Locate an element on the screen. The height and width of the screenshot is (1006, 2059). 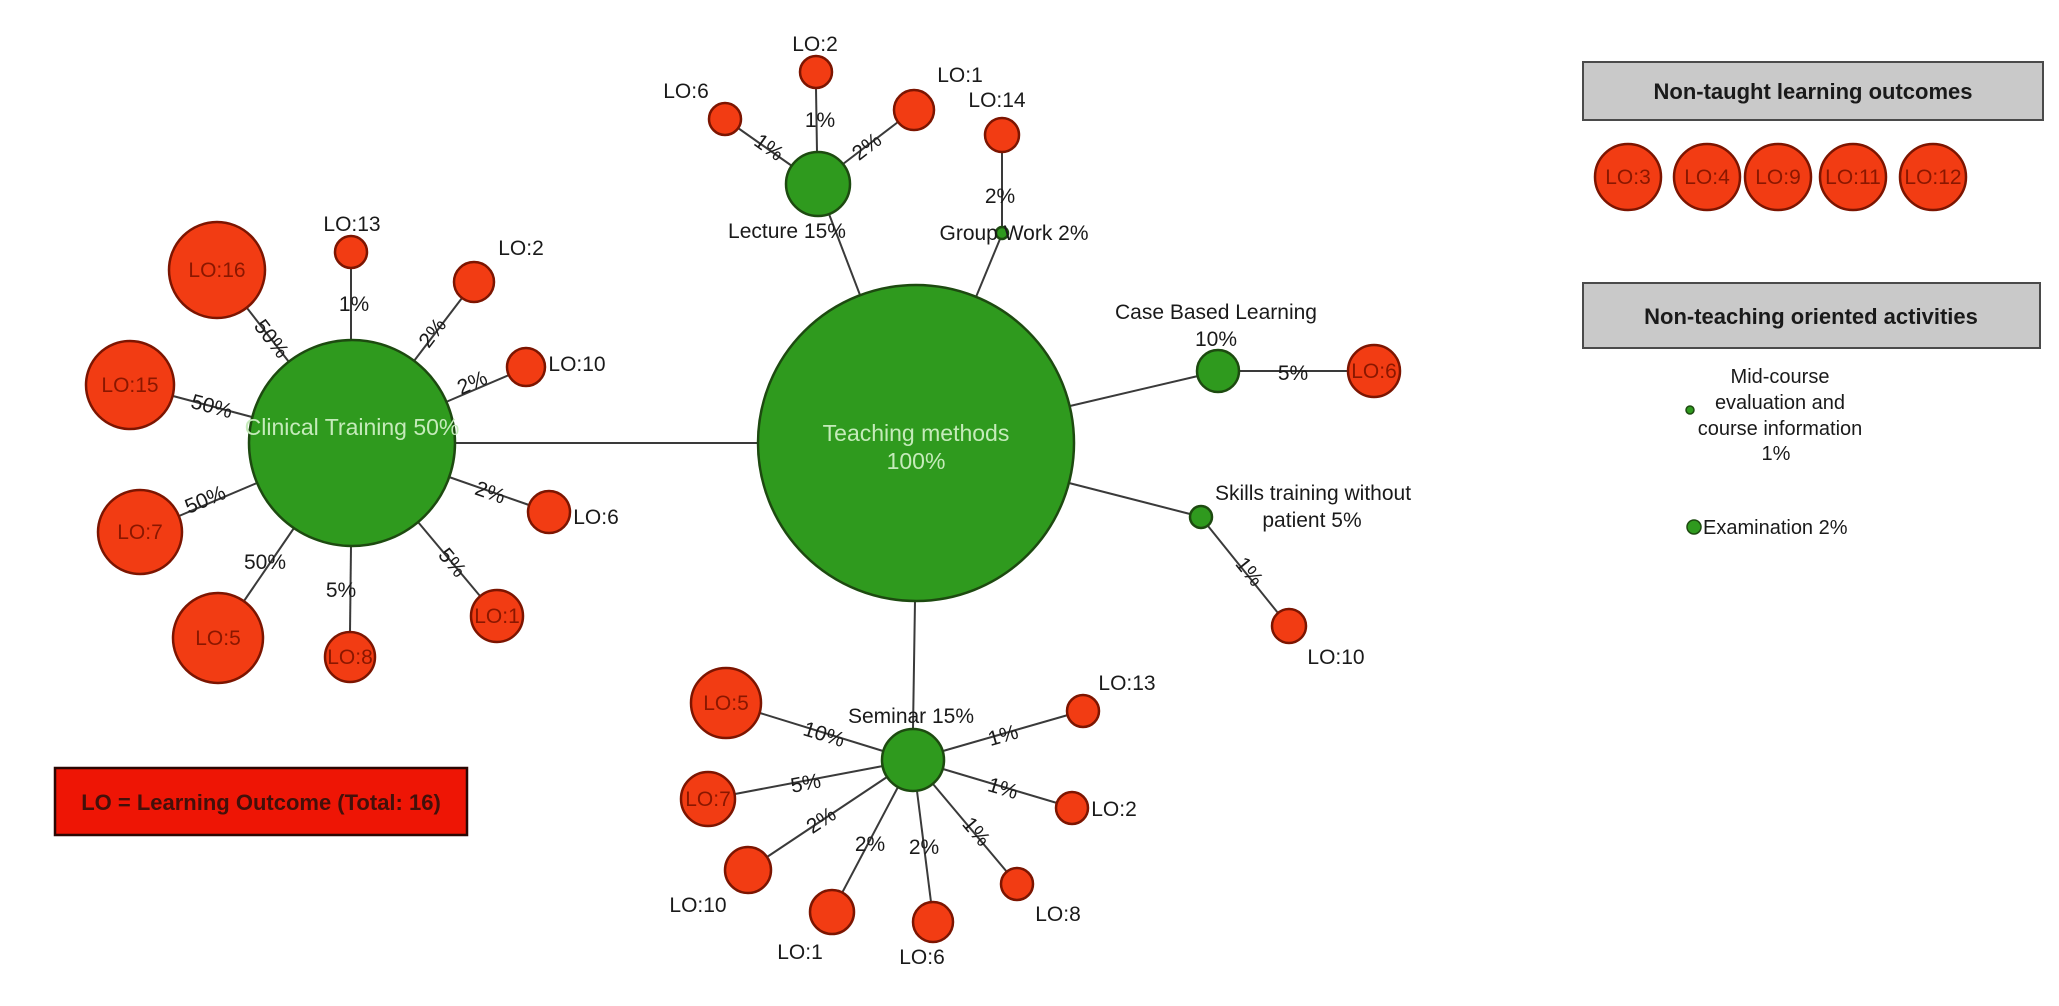
edge-clinical-lo15 is located at coordinates (212, 406).